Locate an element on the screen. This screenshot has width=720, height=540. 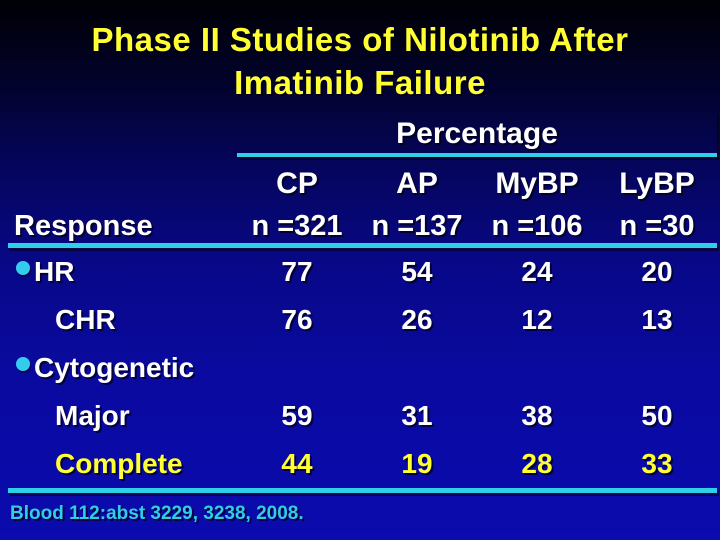
cell-major-ap: 31 is located at coordinates (417, 415).